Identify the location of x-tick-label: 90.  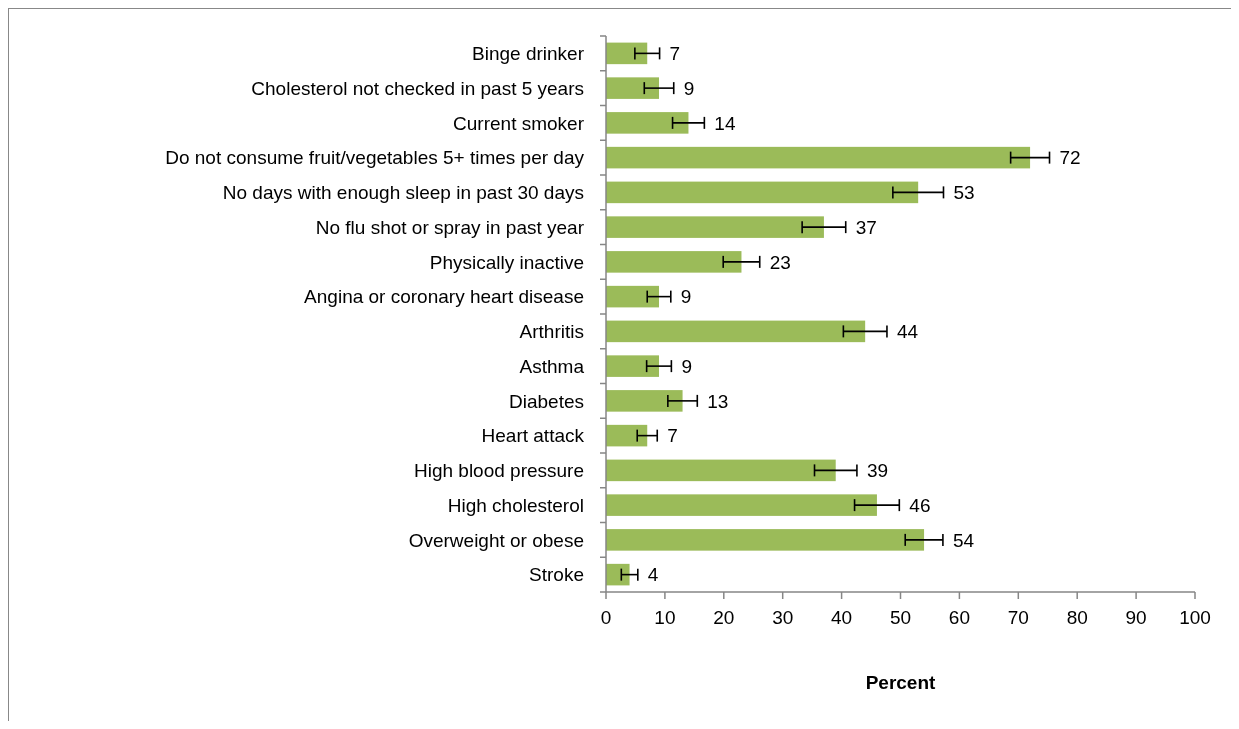
(1136, 617).